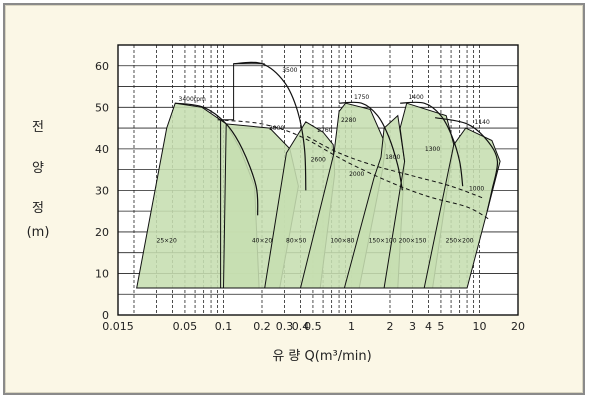 Image resolution: width=590 pixels, height=400 pixels. Describe the element at coordinates (479, 326) in the screenshot. I see `x-tick-label: 10` at that location.